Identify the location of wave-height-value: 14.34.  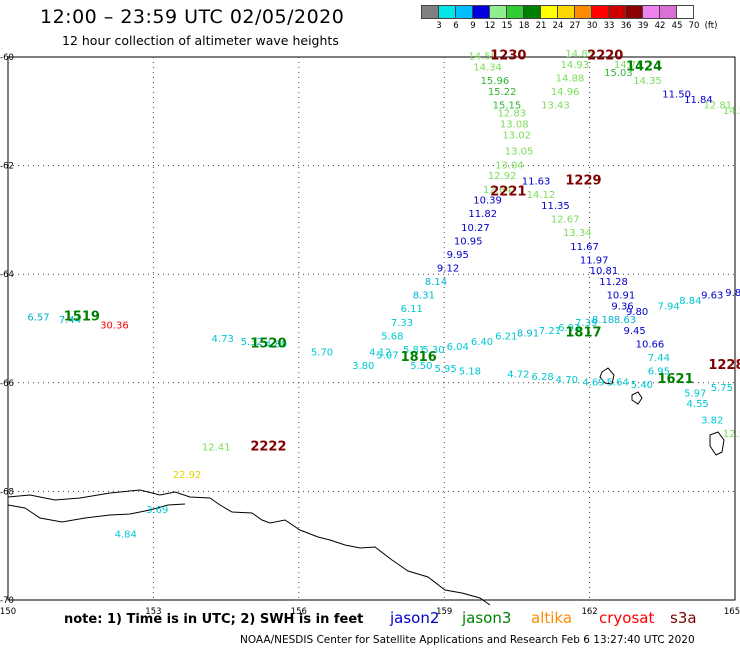
(487, 68).